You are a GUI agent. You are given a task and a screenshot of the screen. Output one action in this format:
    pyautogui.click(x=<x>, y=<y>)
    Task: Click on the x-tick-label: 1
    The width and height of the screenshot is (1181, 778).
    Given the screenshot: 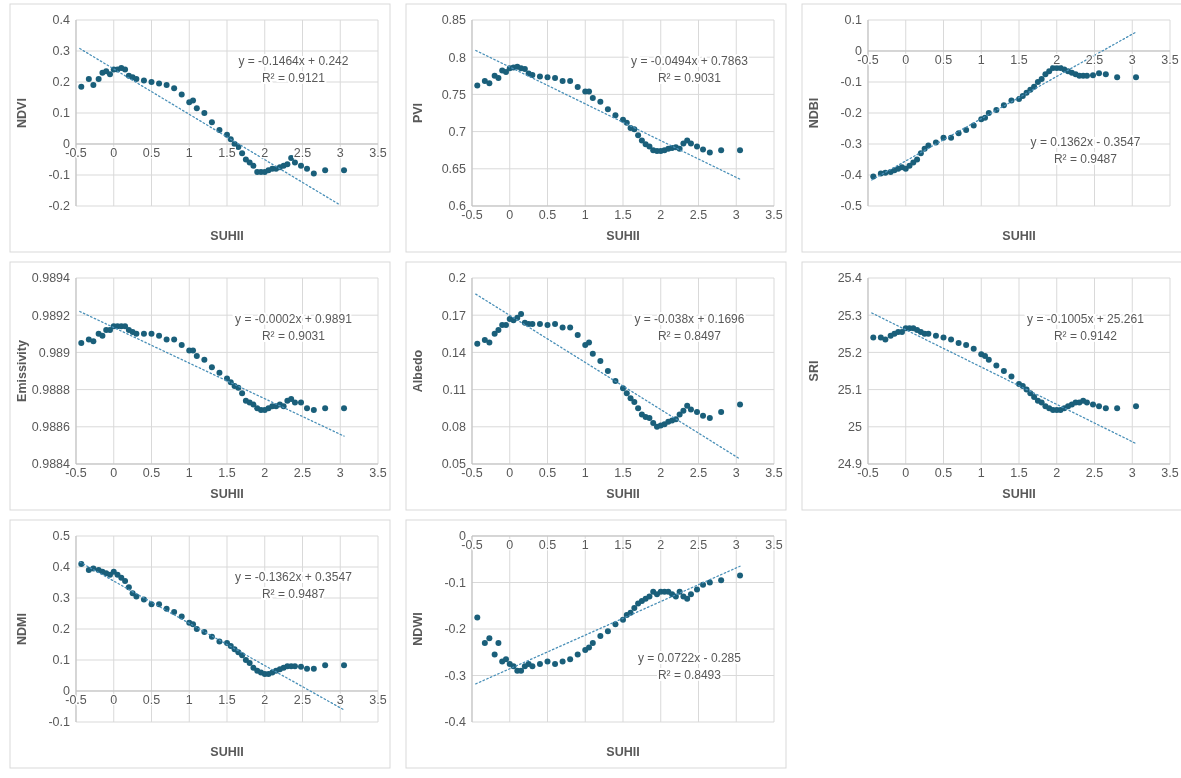 What is the action you would take?
    pyautogui.click(x=189, y=152)
    